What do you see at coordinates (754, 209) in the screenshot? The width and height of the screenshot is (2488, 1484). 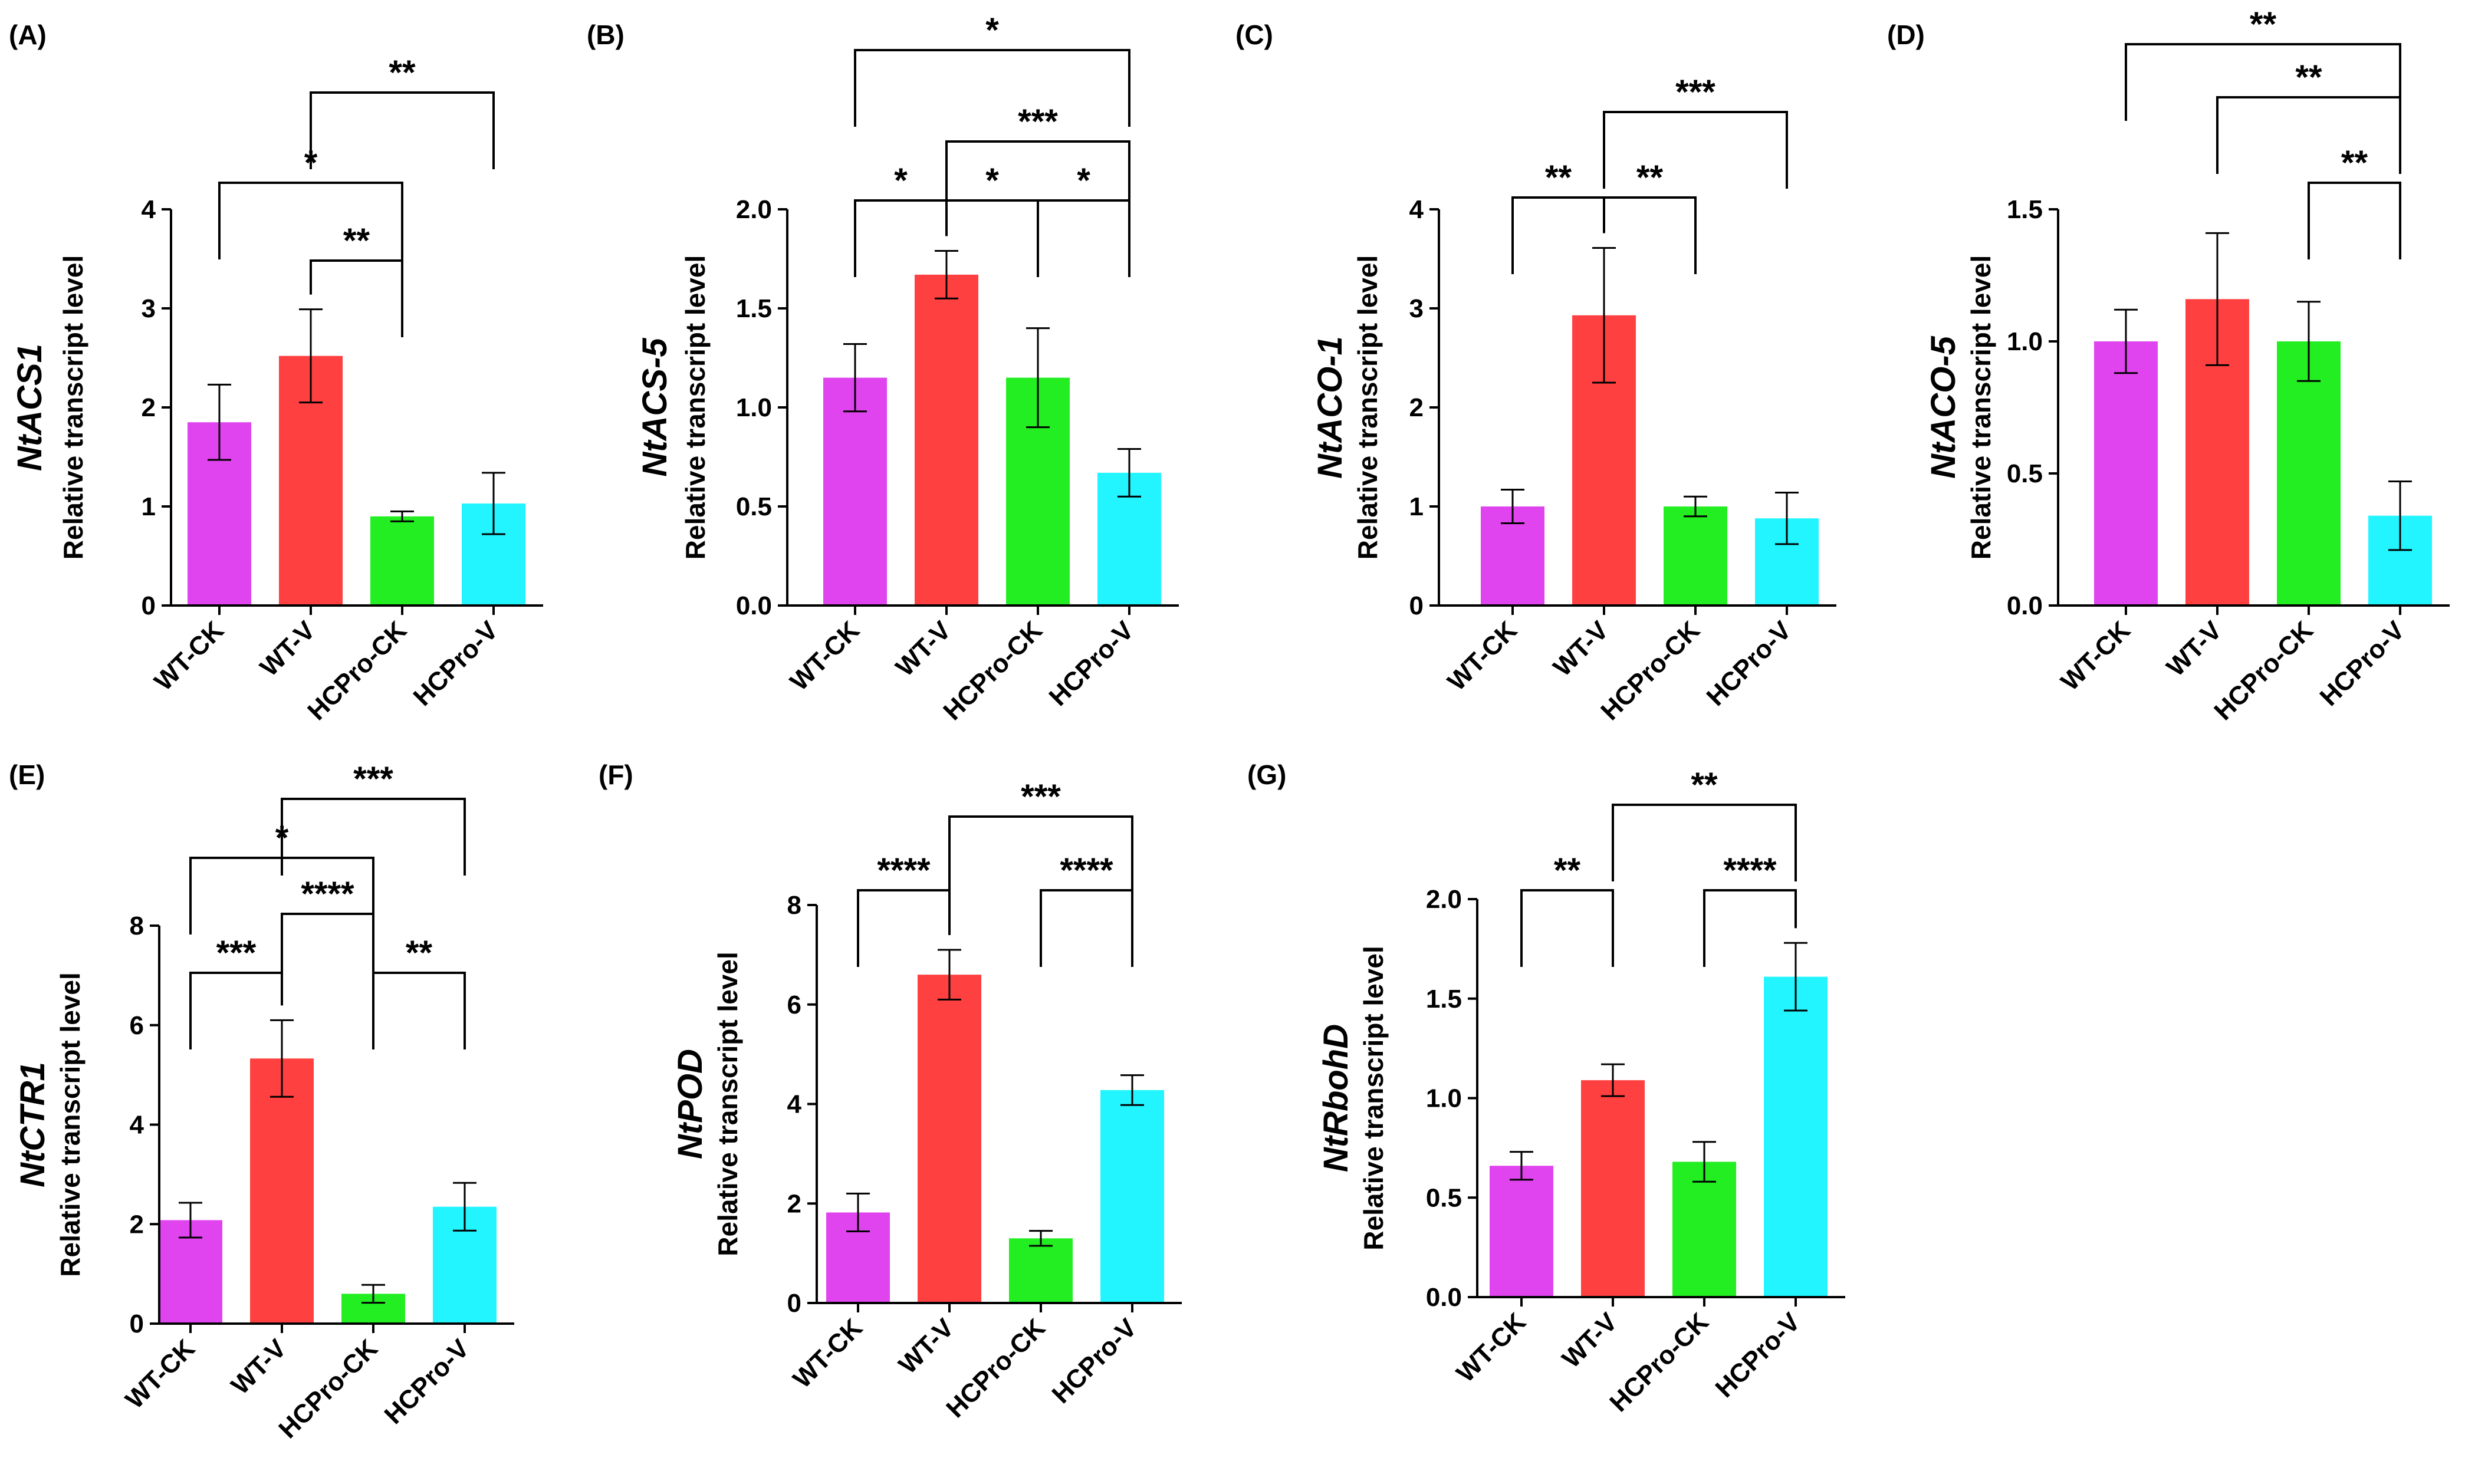 I see `y-tick-label: 2.0` at bounding box center [754, 209].